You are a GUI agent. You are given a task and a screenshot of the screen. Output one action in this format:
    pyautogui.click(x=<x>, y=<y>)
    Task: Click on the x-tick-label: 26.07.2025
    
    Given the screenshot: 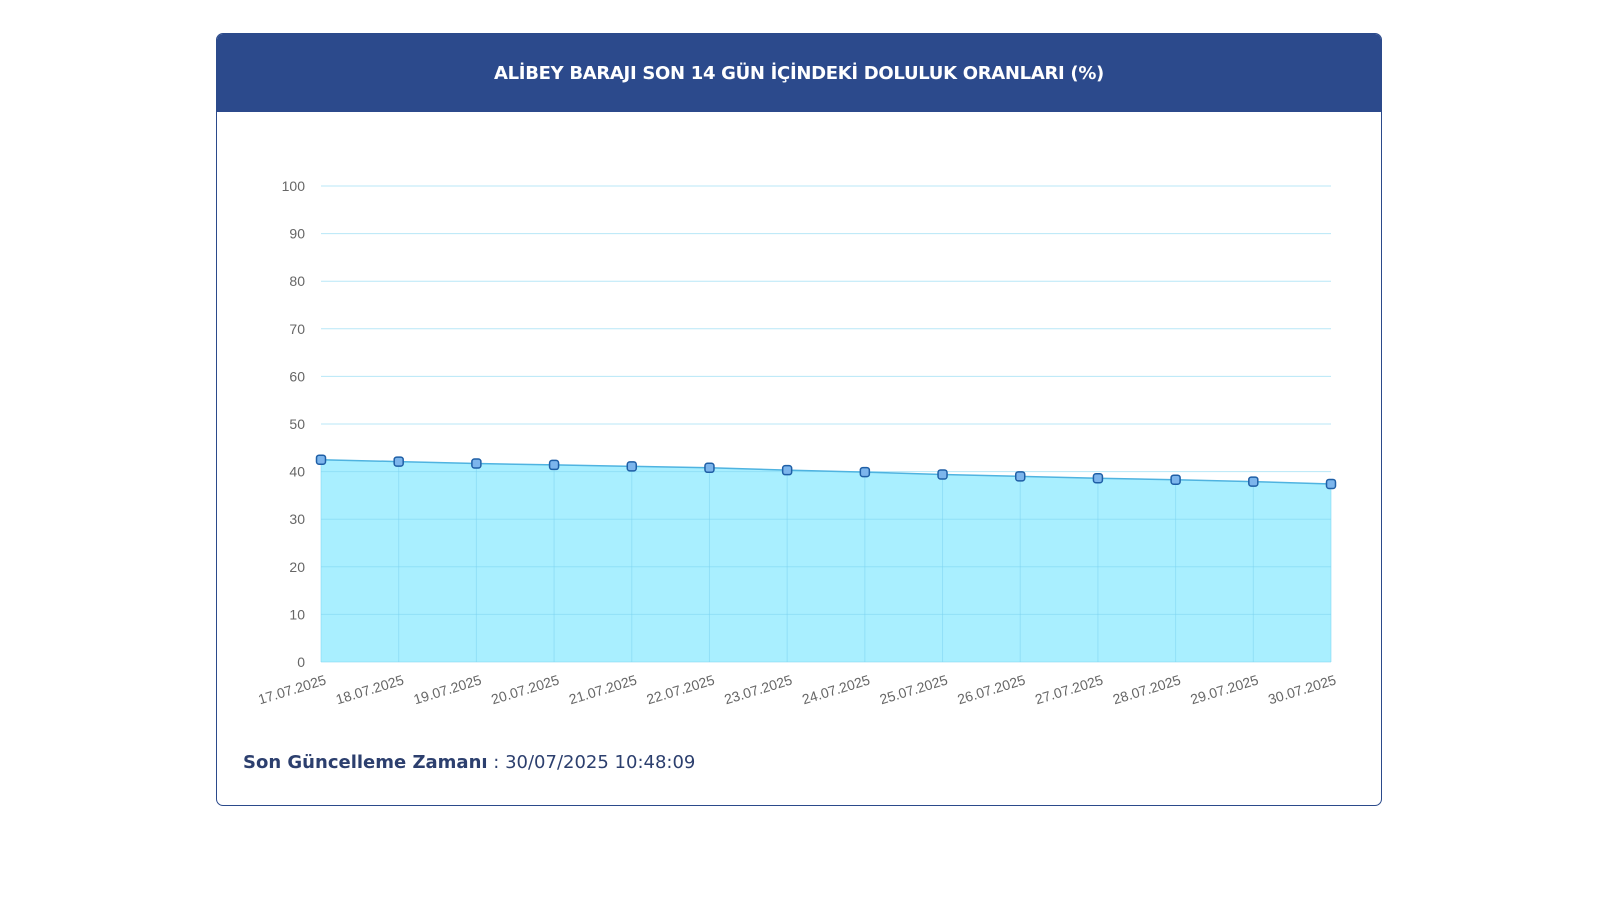 What is the action you would take?
    pyautogui.click(x=991, y=690)
    